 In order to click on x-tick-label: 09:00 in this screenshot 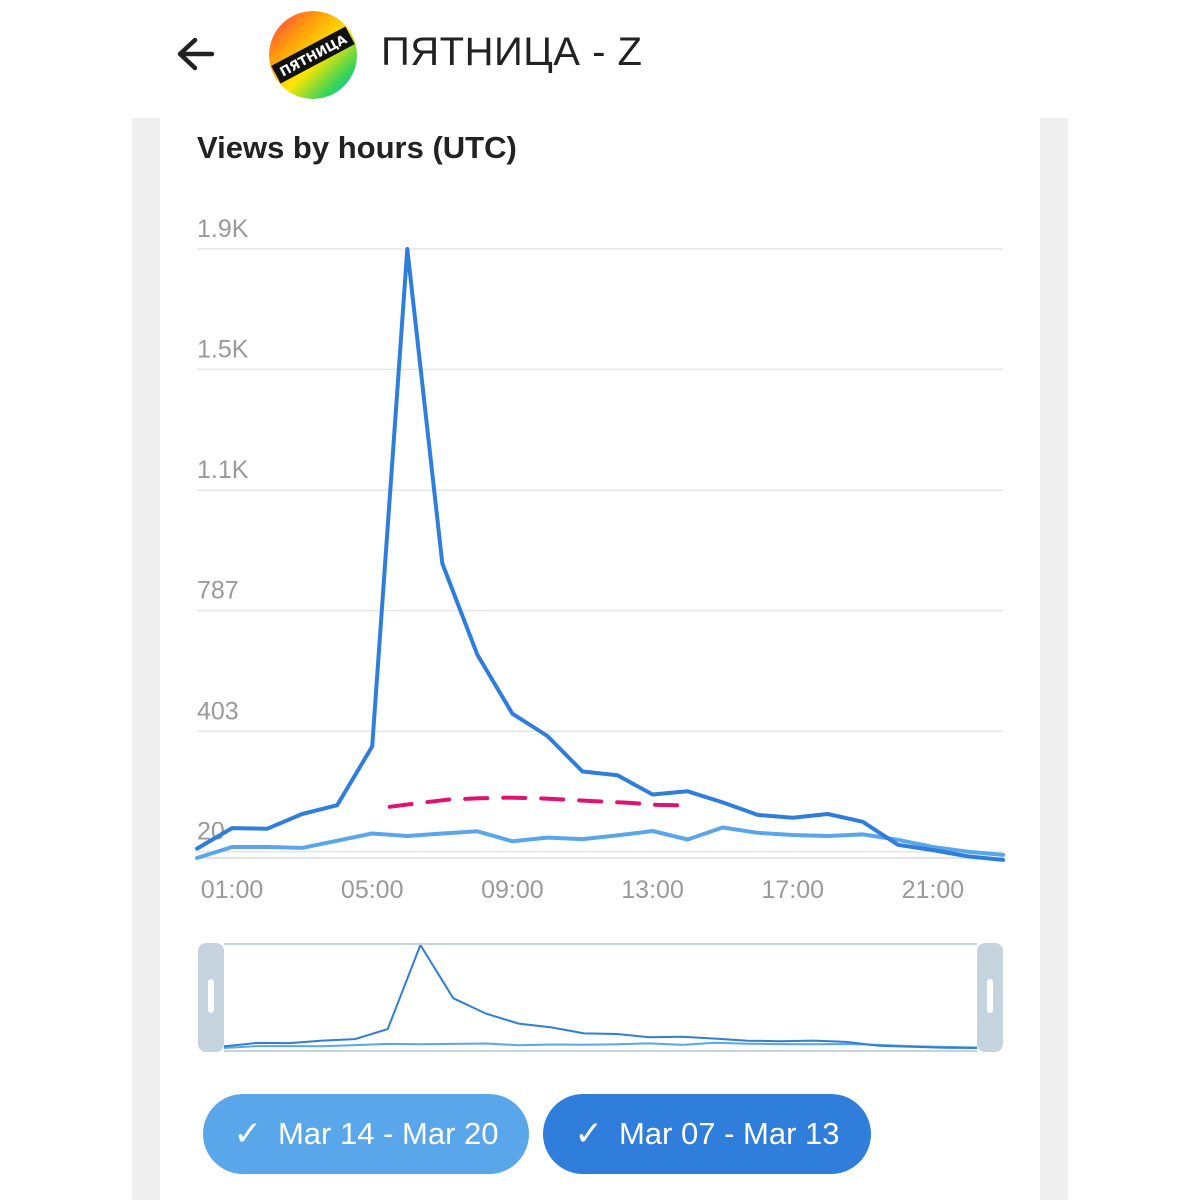, I will do `click(512, 890)`.